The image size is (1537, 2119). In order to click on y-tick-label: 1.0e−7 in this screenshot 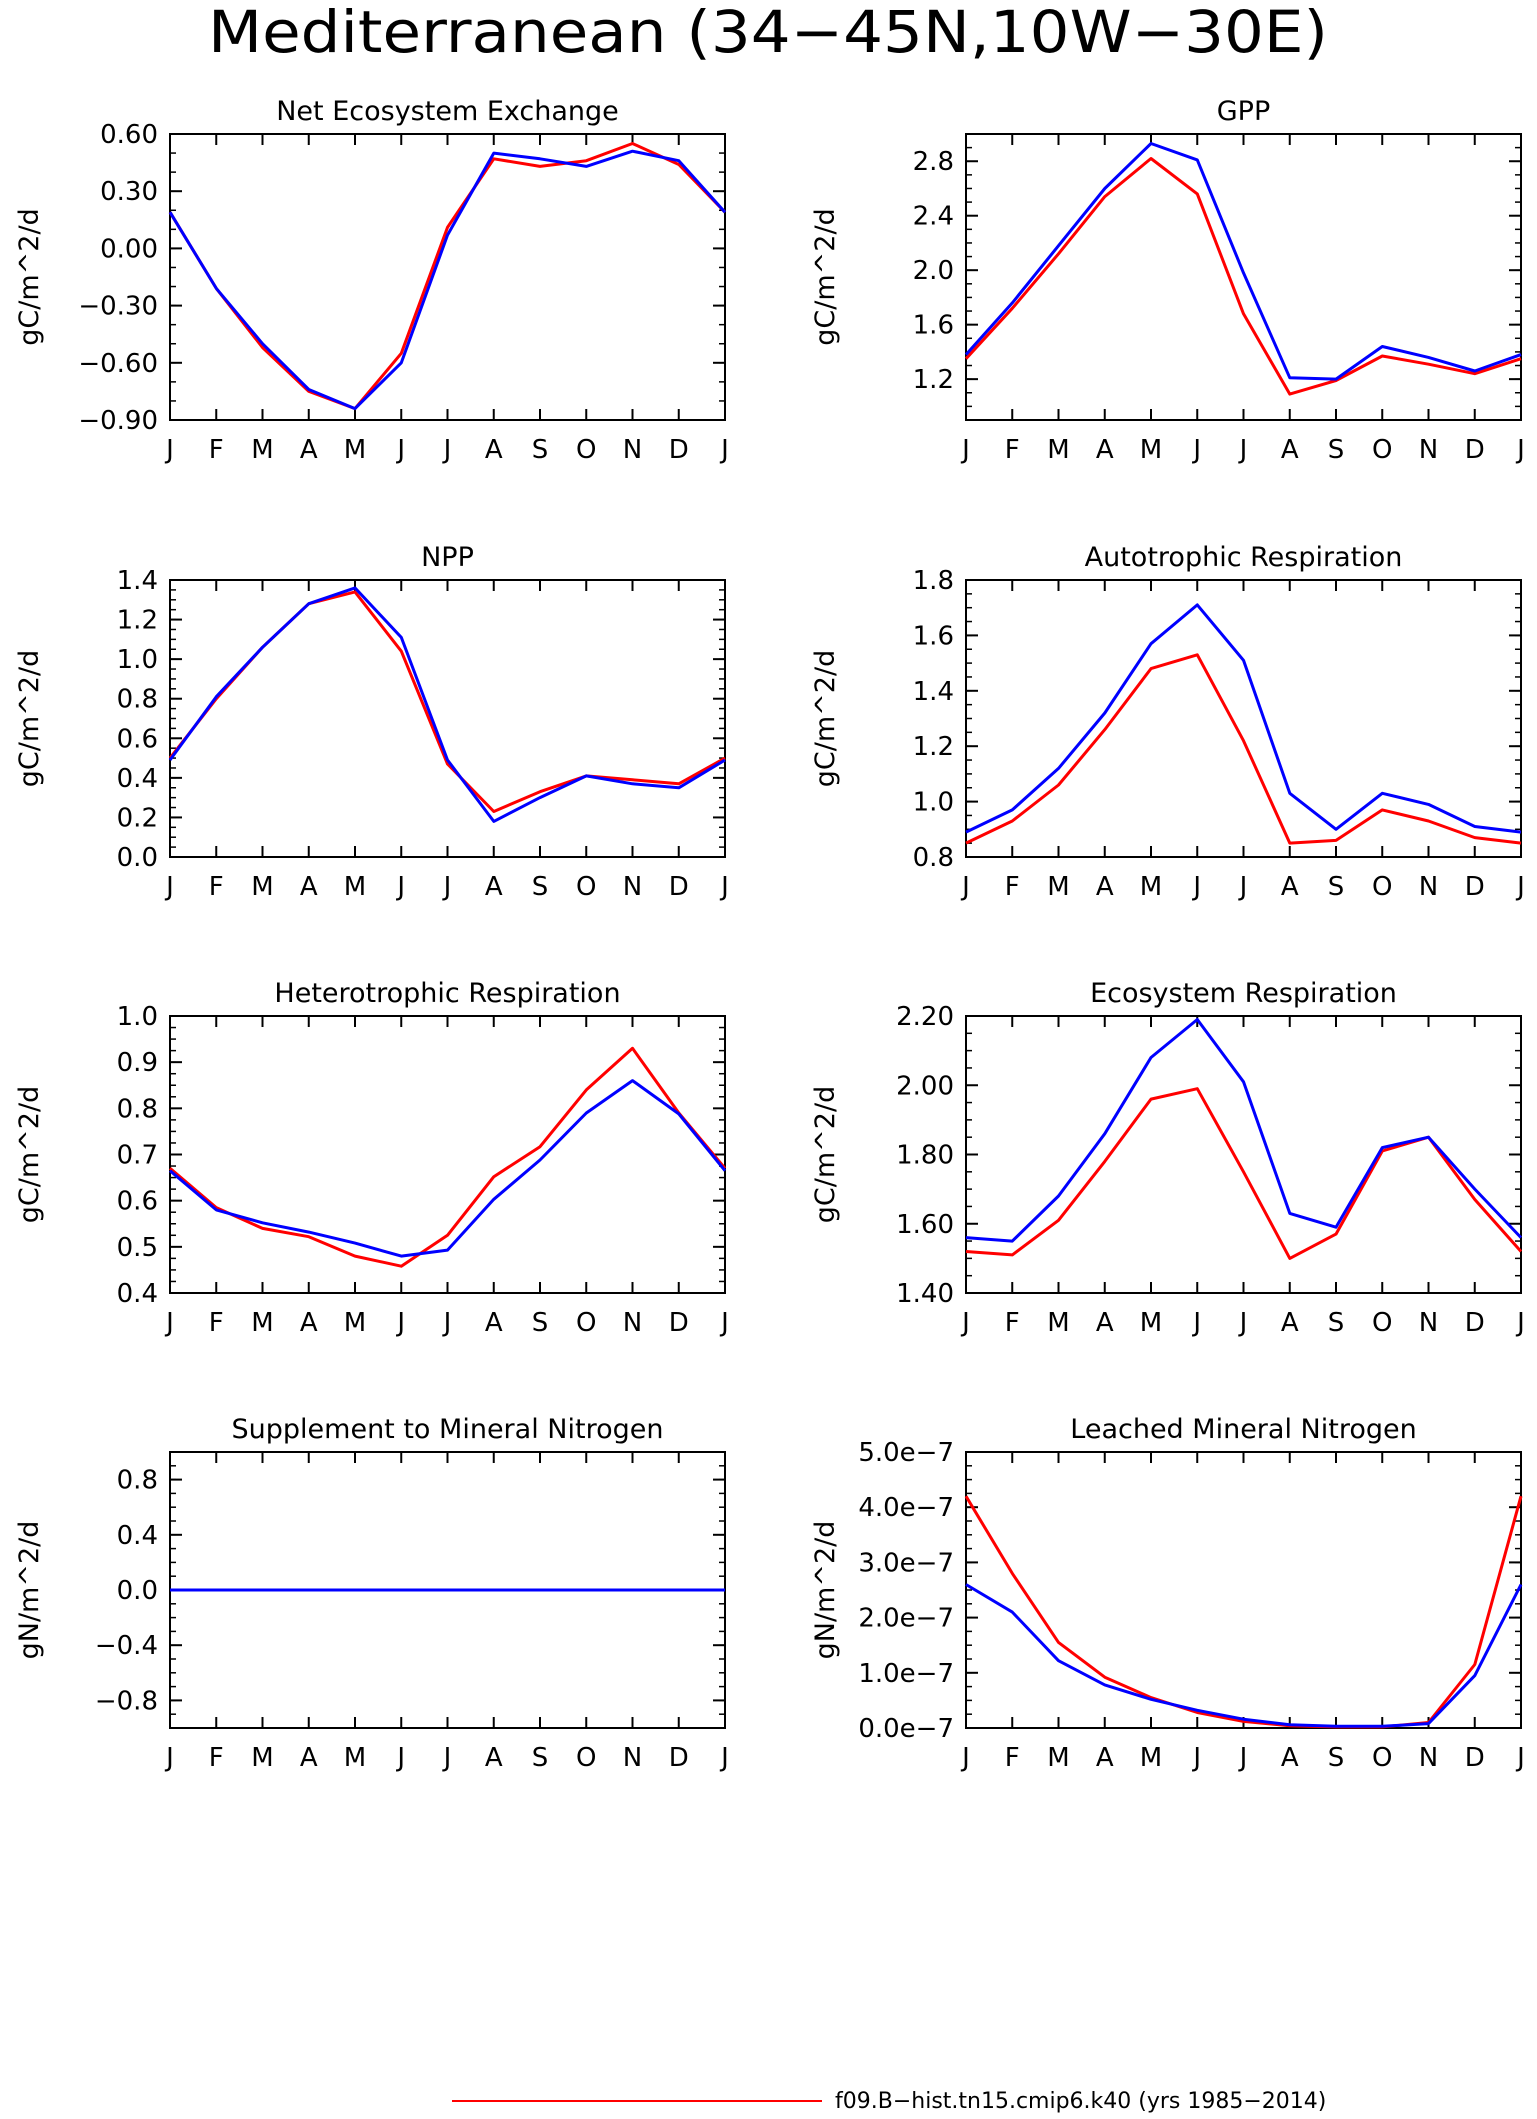, I will do `click(906, 1674)`.